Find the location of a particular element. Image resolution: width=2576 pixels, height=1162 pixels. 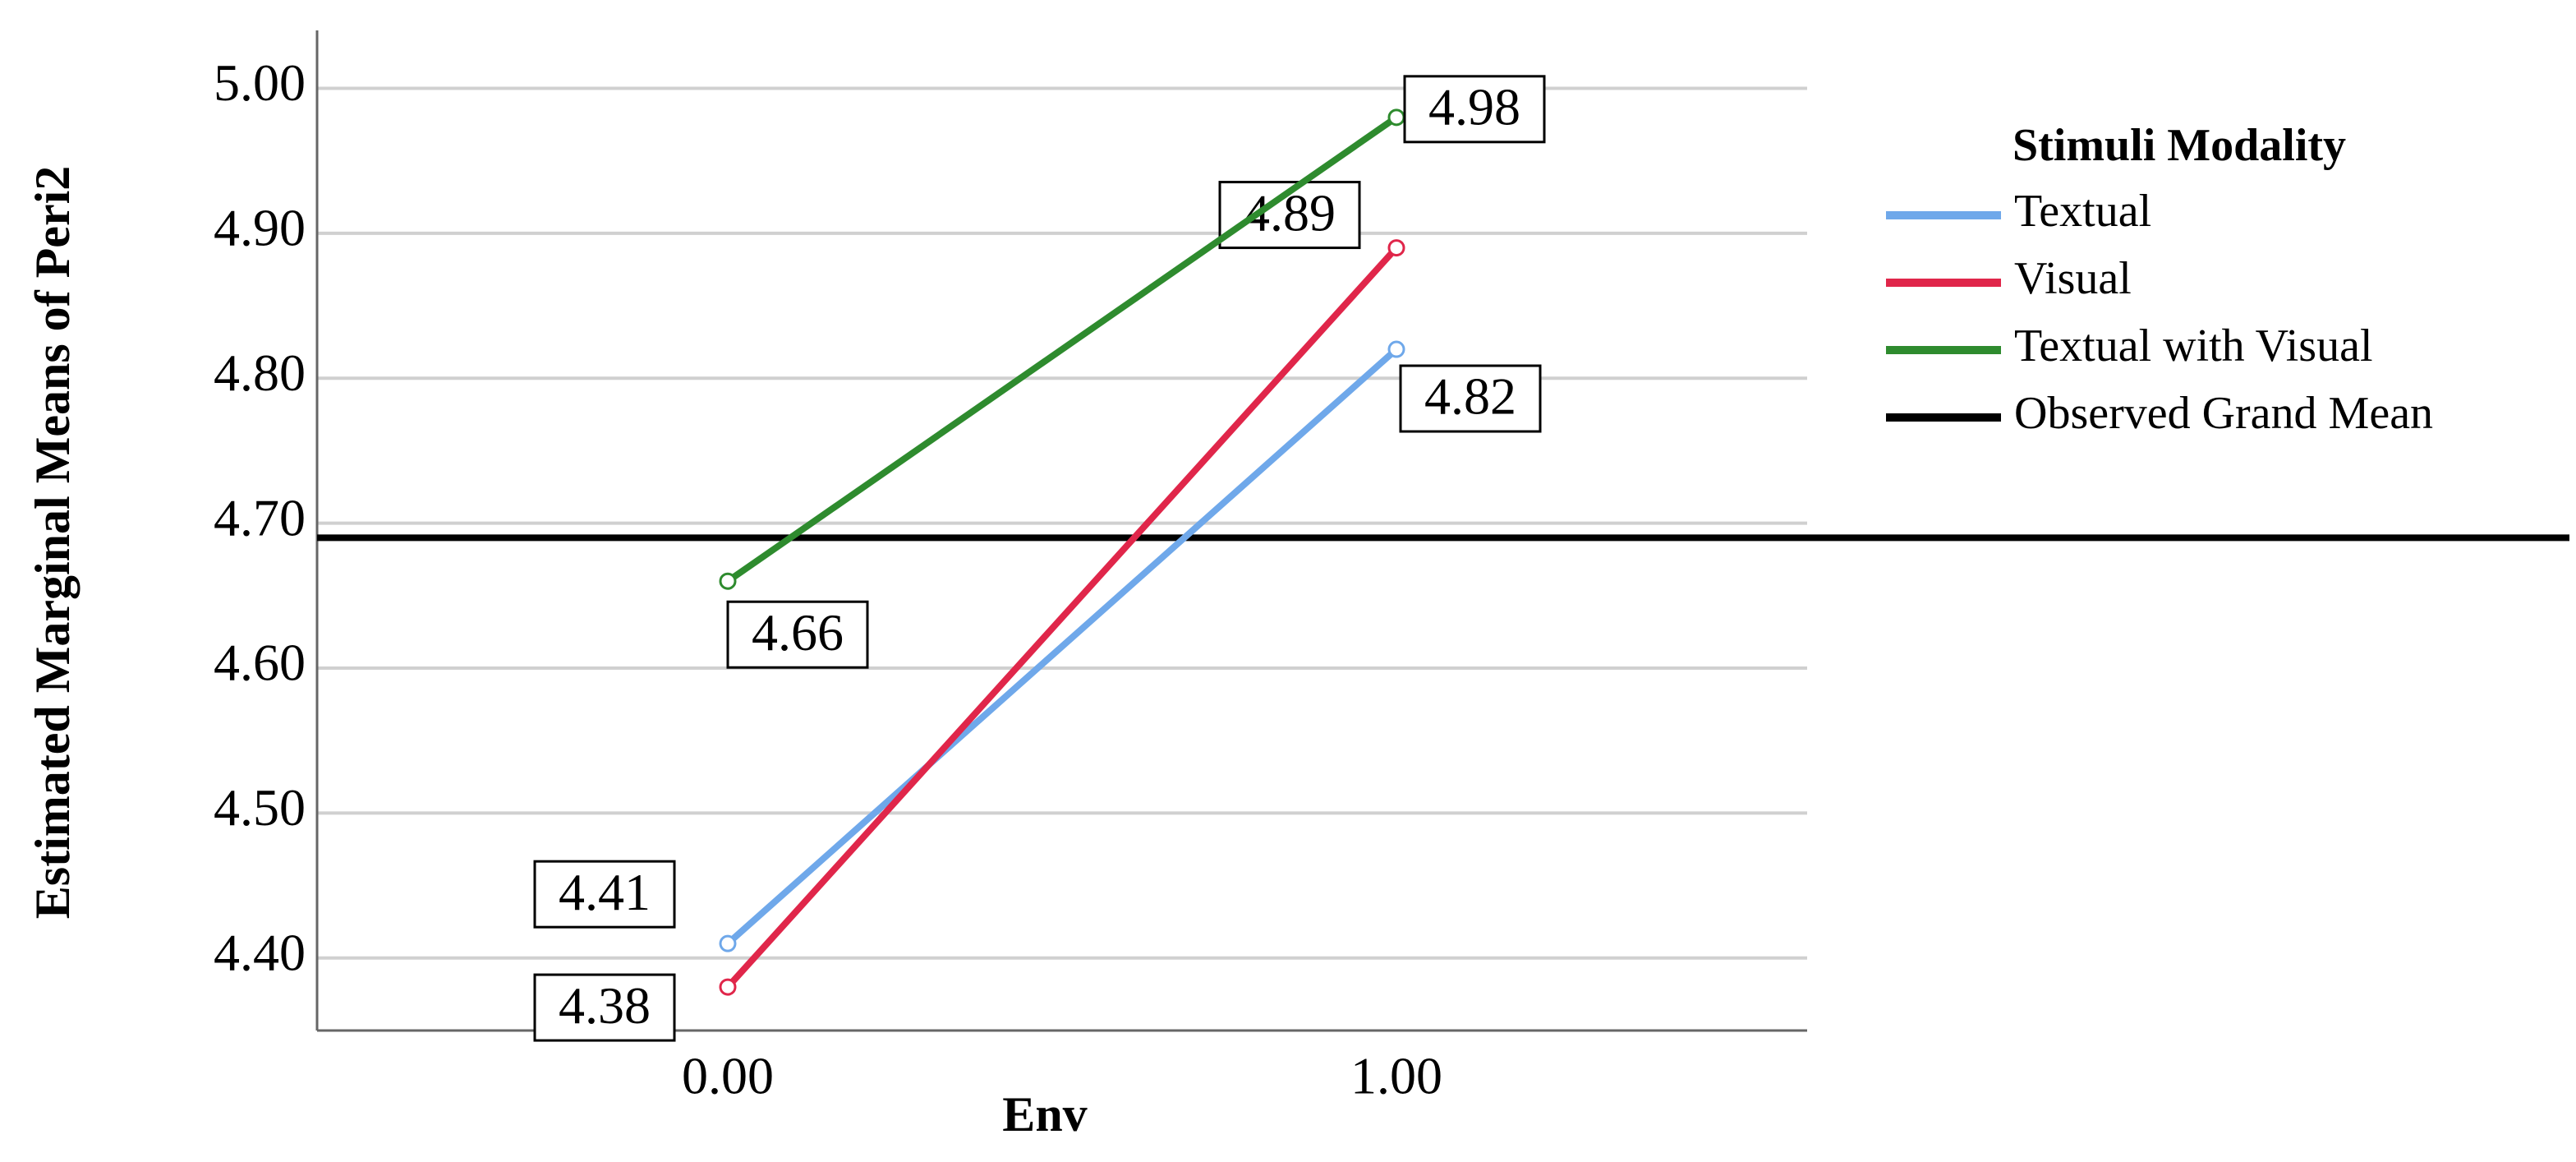

y-tick-label: 4.60 is located at coordinates (260, 663).